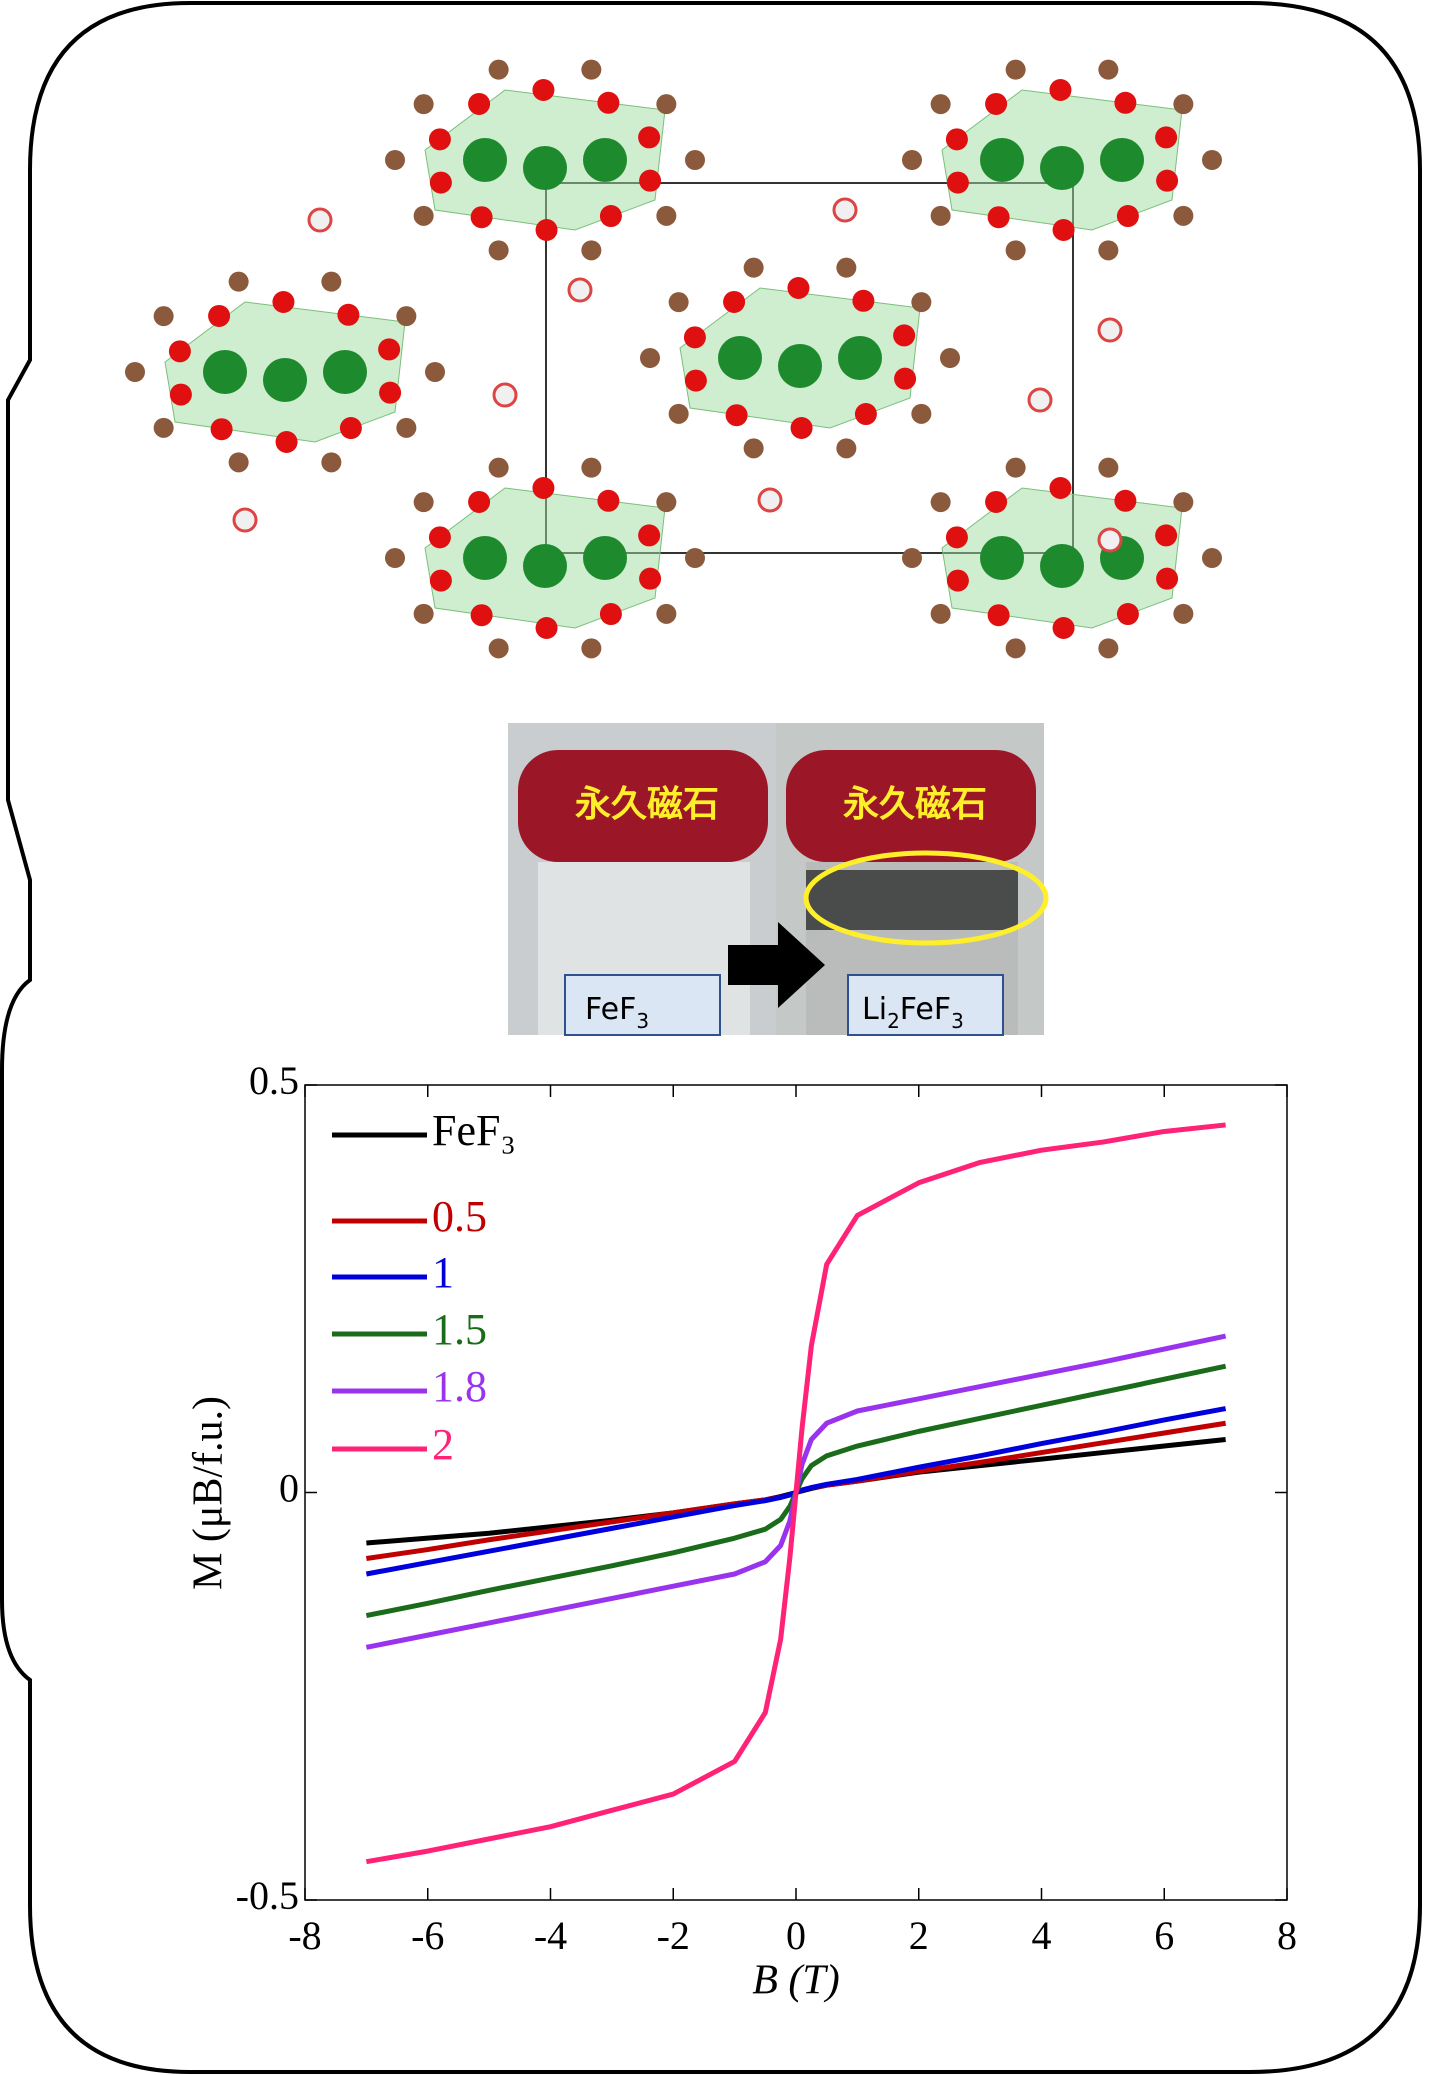 Image resolution: width=1433 pixels, height=2075 pixels. Describe the element at coordinates (912, 900) in the screenshot. I see `powder` at that location.